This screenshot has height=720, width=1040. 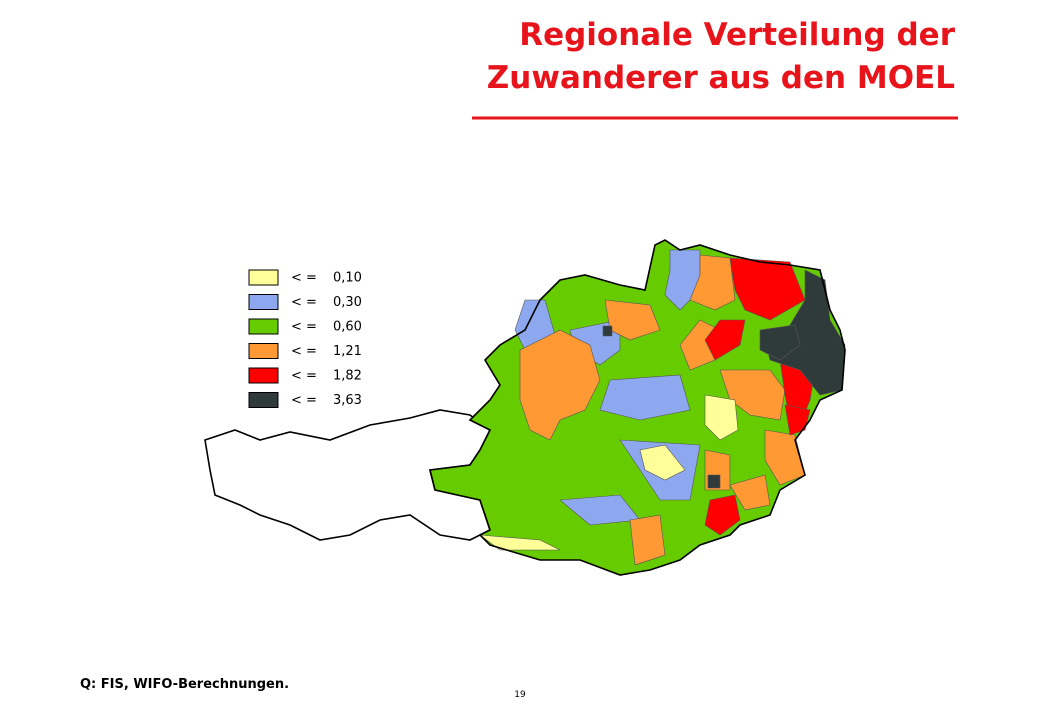 What do you see at coordinates (347, 302) in the screenshot?
I see `legend-label: 0,30` at bounding box center [347, 302].